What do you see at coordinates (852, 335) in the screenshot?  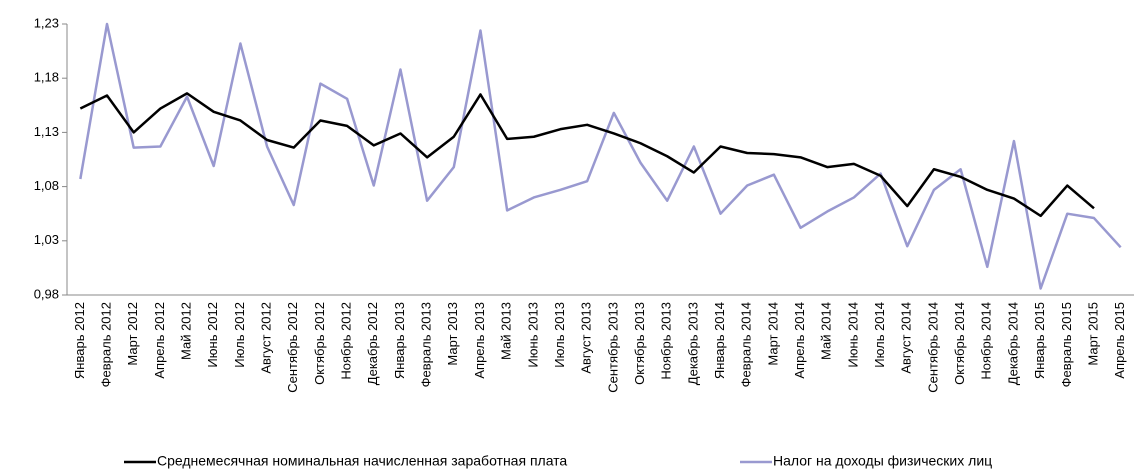 I see `x-tick-label: Июнь 2014` at bounding box center [852, 335].